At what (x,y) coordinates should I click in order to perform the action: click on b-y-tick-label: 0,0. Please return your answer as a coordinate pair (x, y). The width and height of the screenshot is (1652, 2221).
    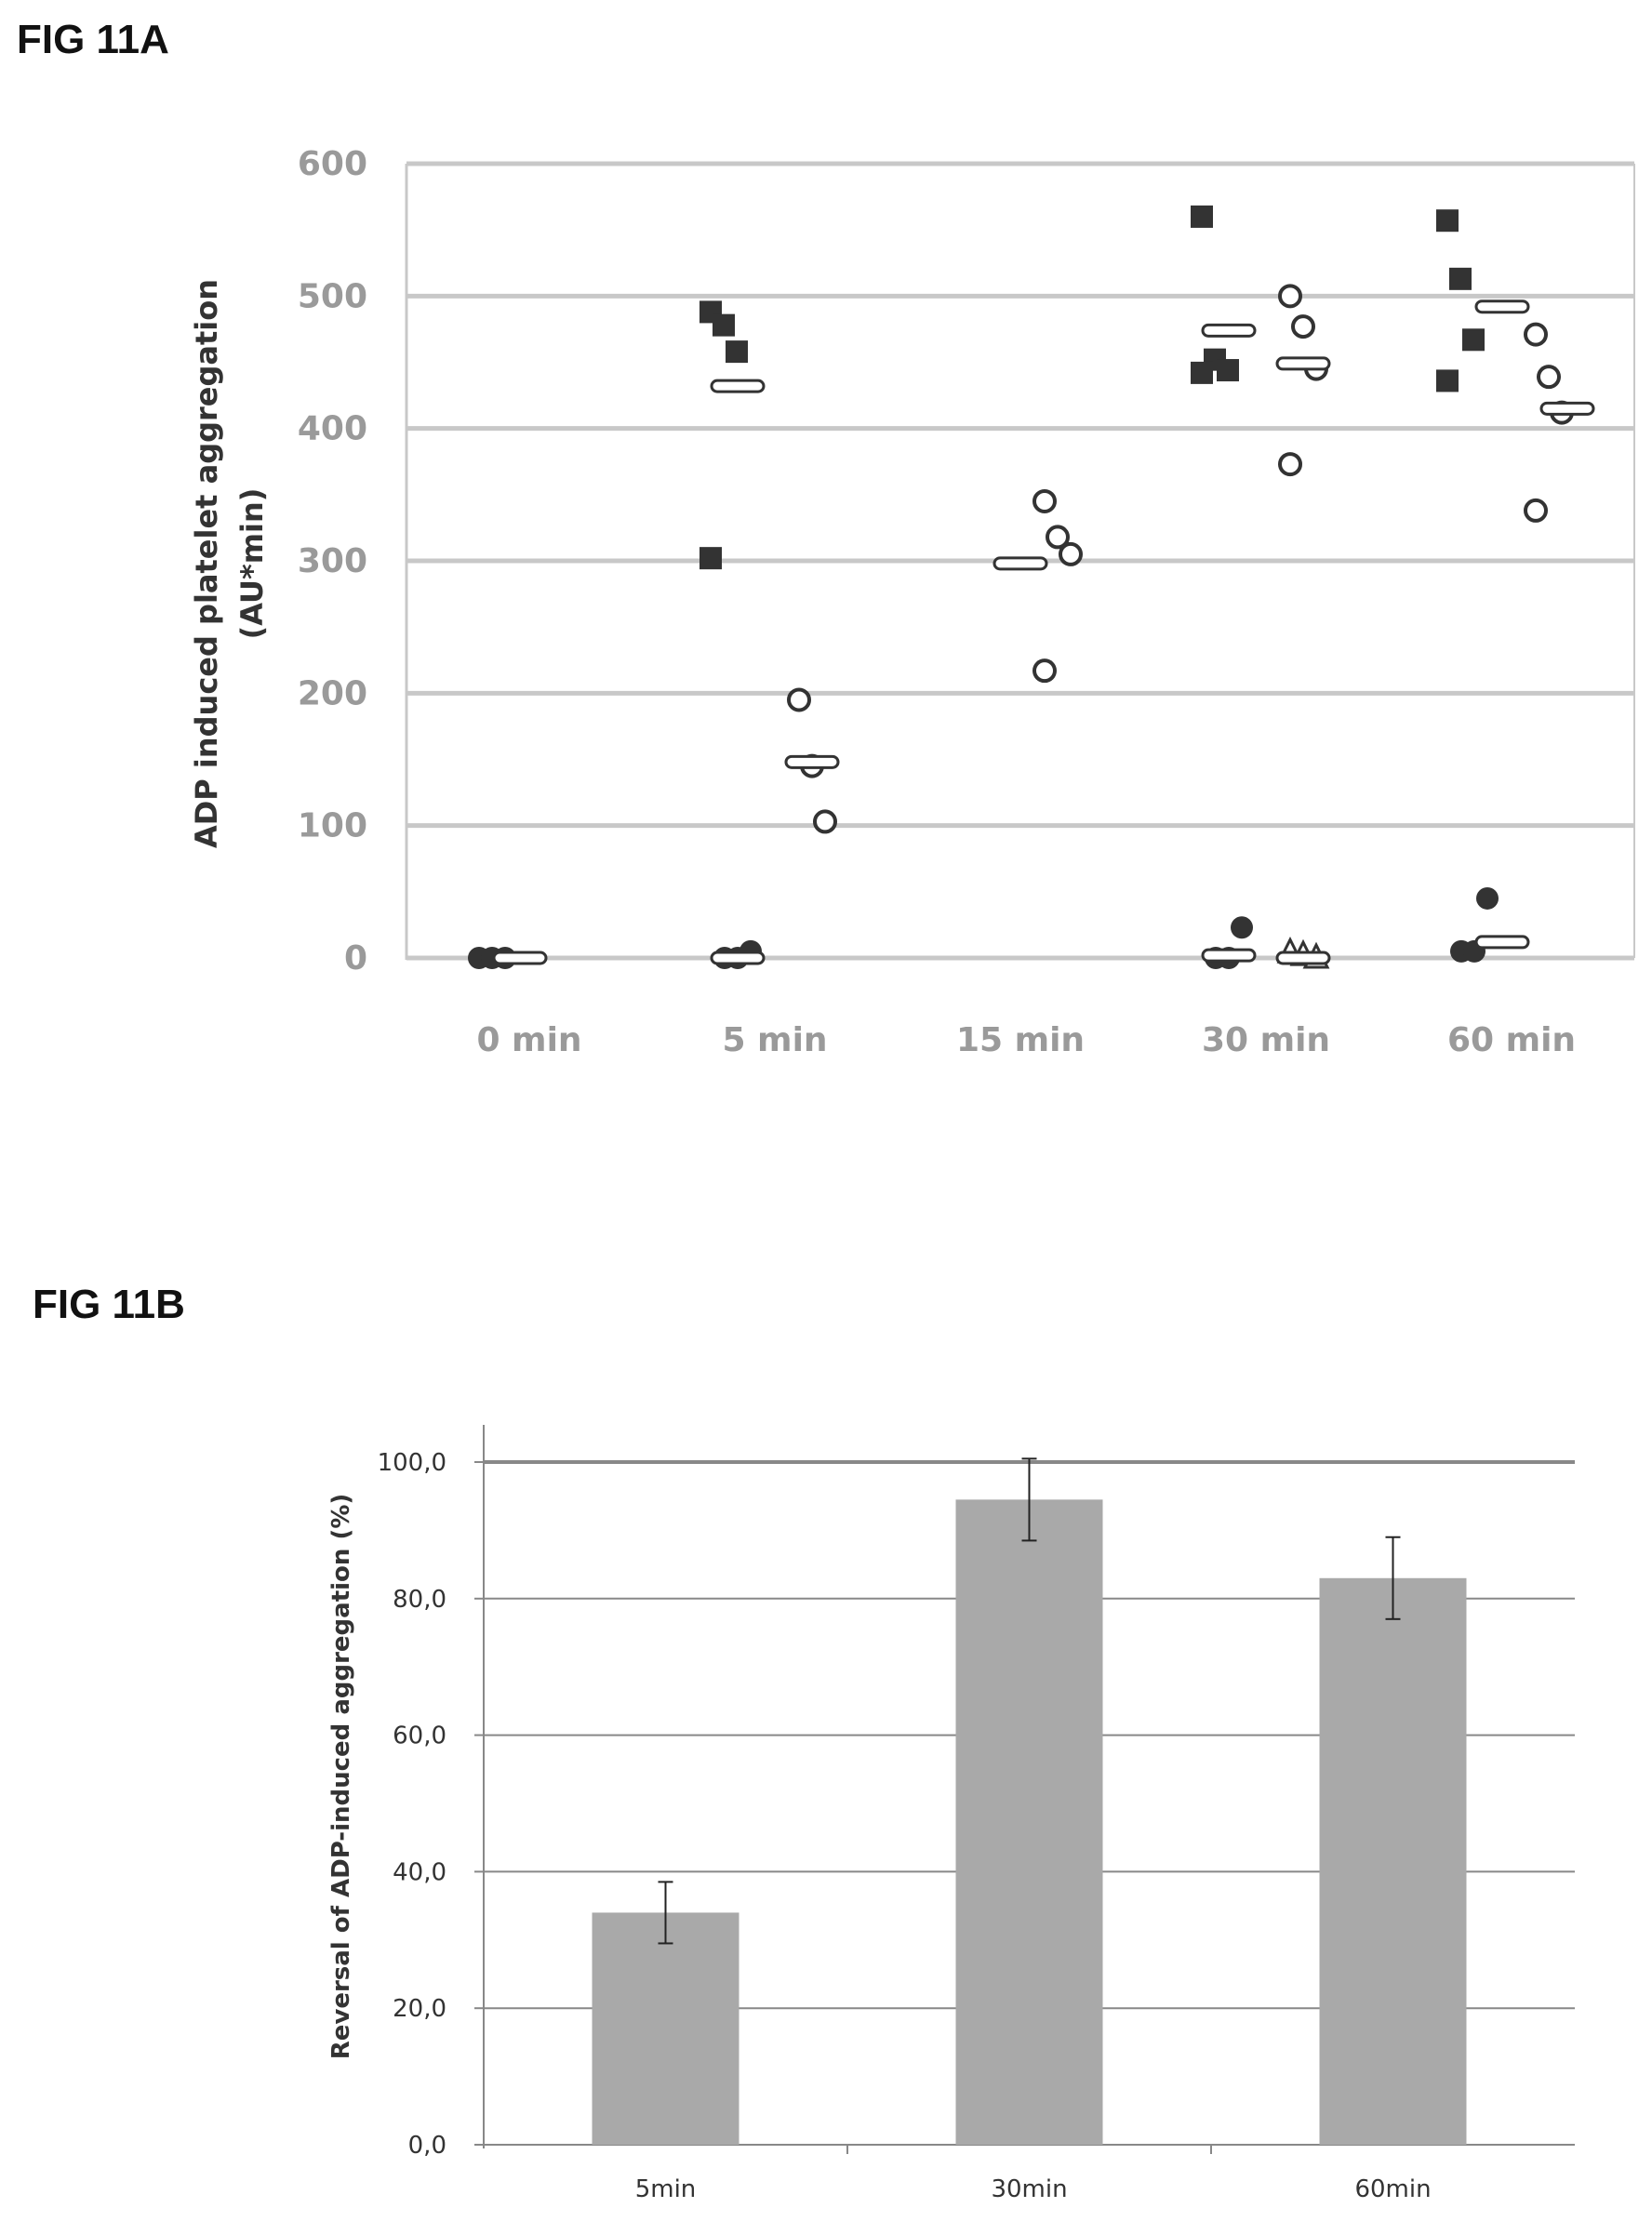
    Looking at the image, I should click on (427, 2146).